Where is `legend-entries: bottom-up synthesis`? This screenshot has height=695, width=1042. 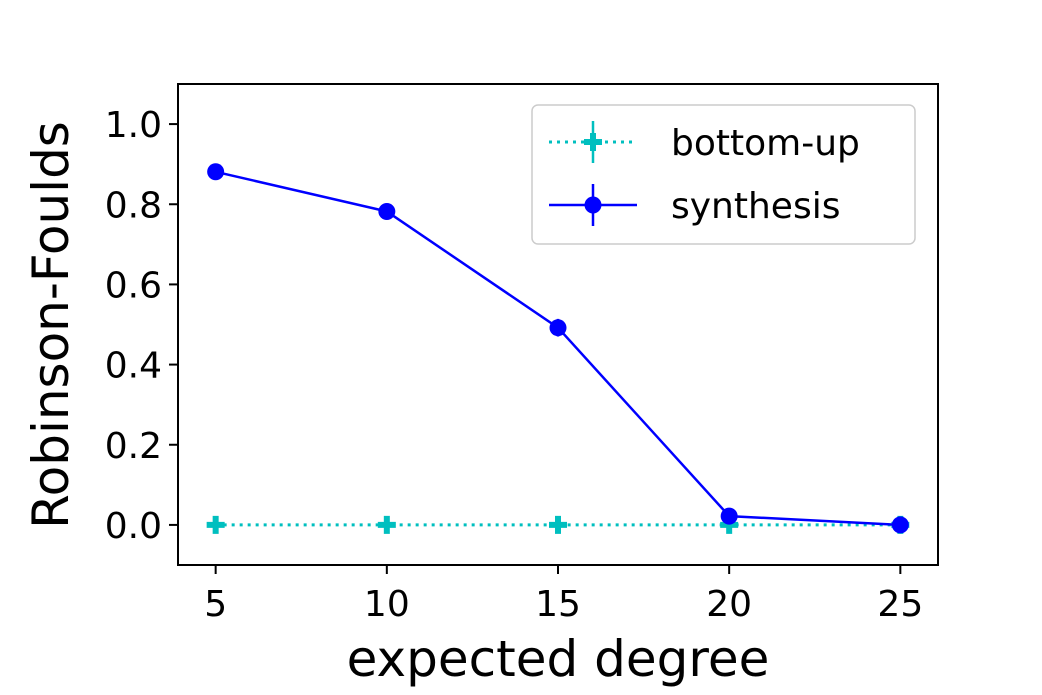 legend-entries: bottom-up synthesis is located at coordinates (704, 174).